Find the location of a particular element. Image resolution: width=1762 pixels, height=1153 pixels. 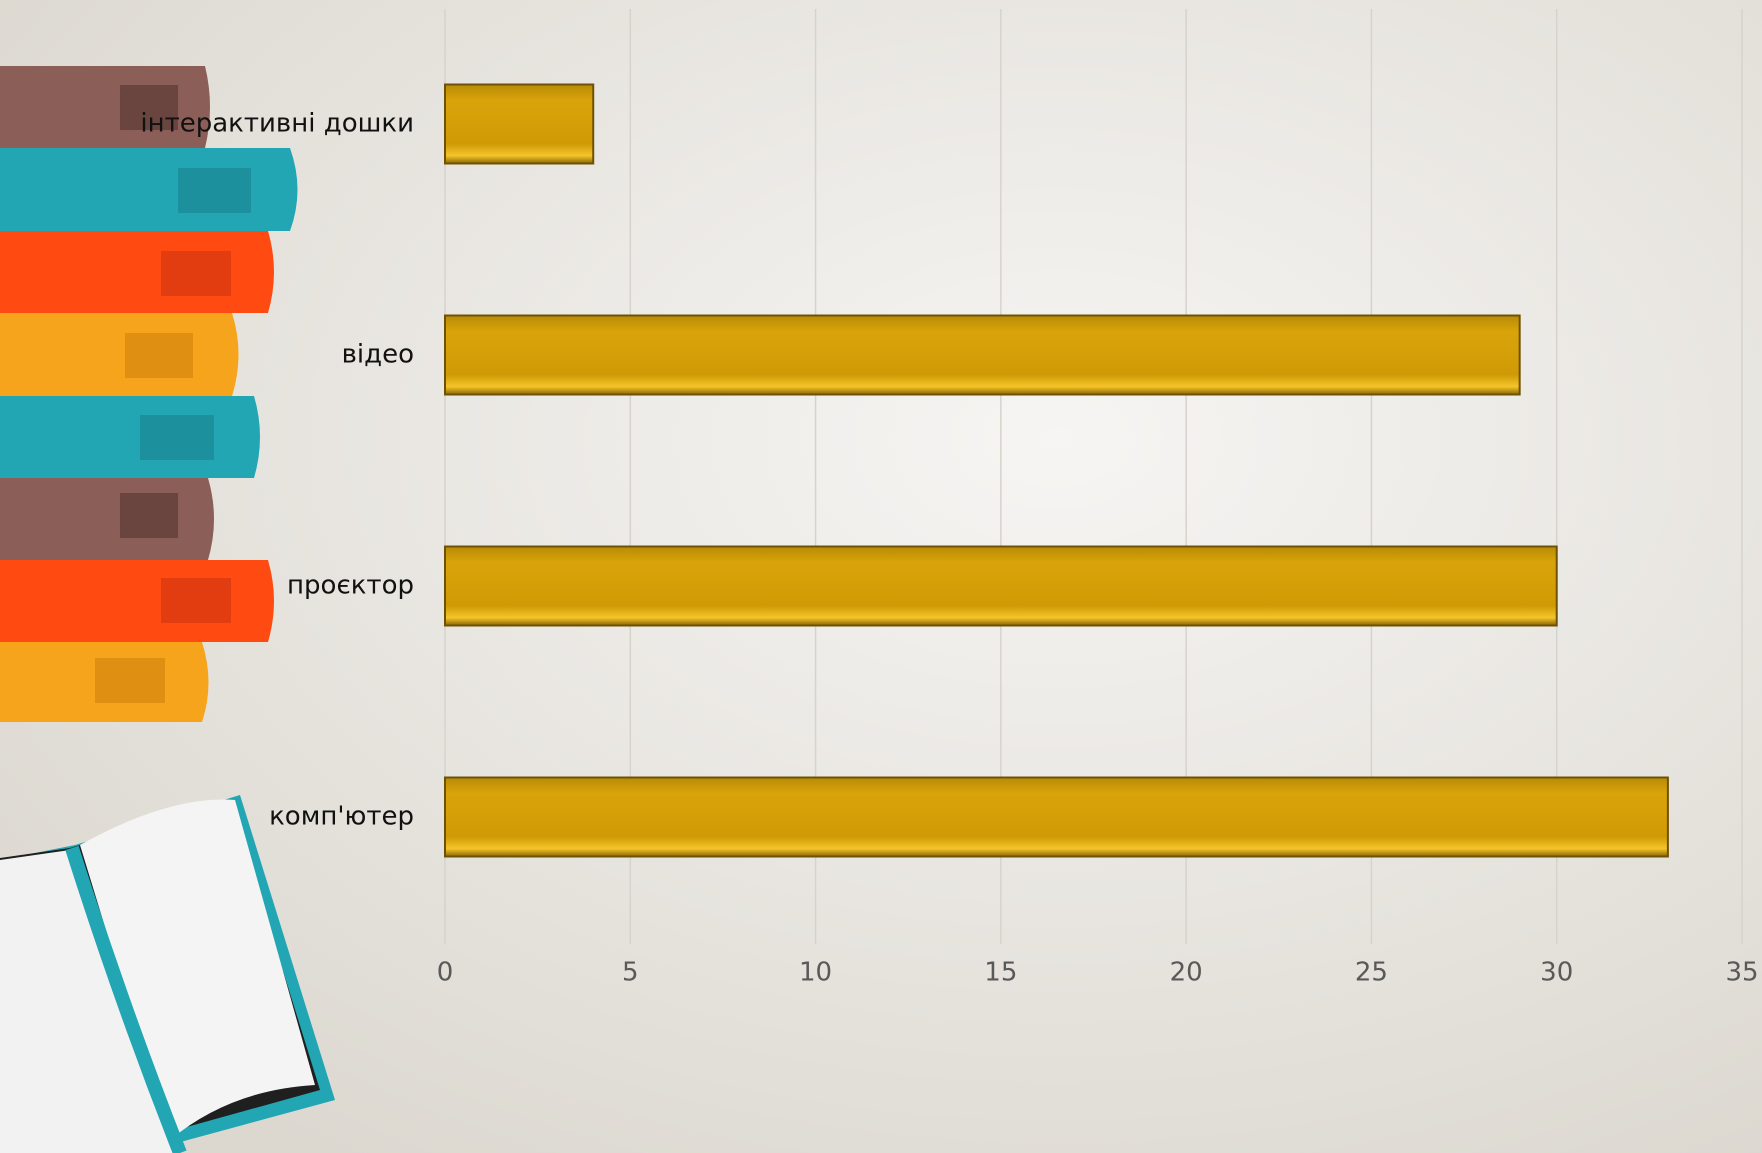

x-tick-label: 20 is located at coordinates (1186, 973).